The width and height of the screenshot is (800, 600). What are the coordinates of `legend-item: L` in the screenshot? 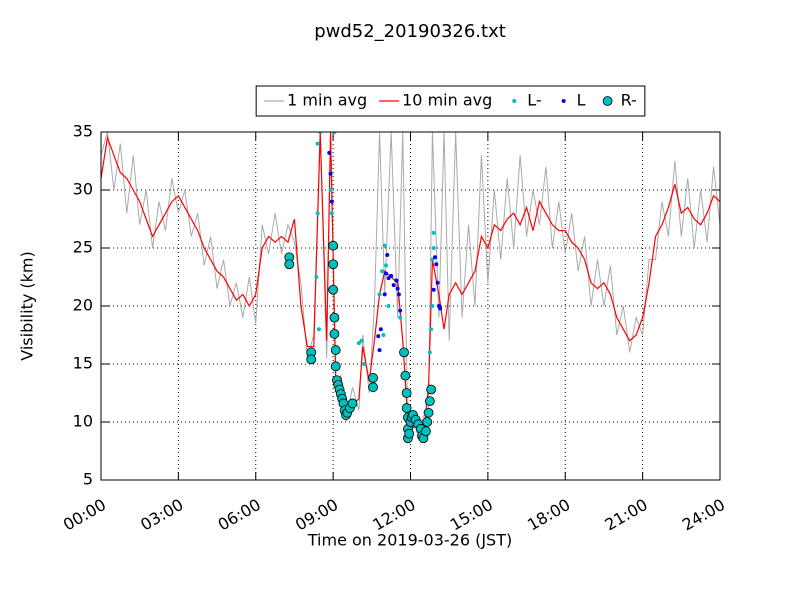 It's located at (573, 100).